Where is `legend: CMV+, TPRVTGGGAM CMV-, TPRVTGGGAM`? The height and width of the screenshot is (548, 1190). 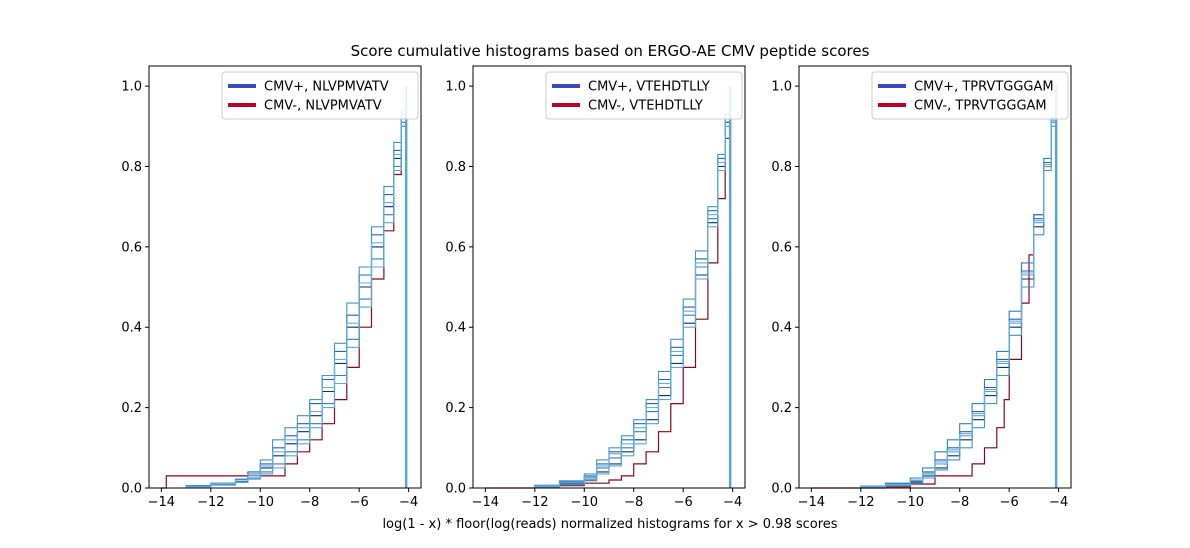
legend: CMV+, TPRVTGGGAM CMV-, TPRVTGGGAM is located at coordinates (970, 95).